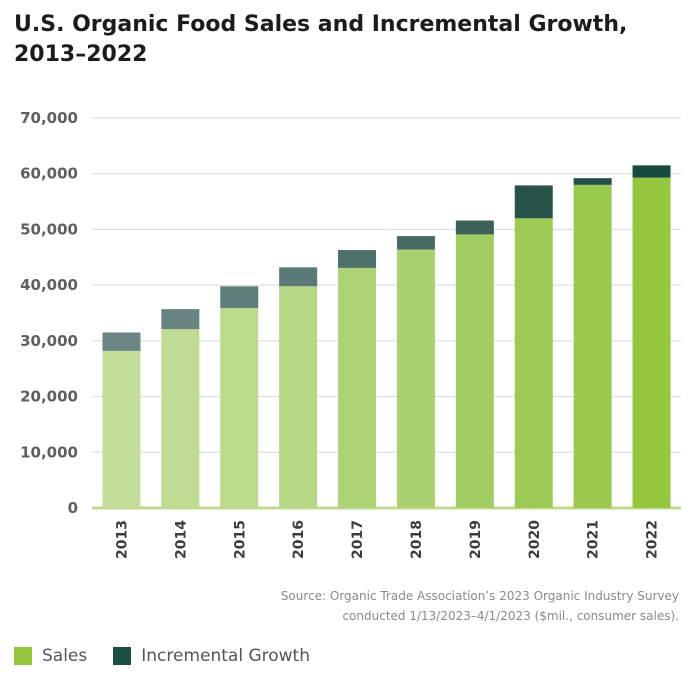 The height and width of the screenshot is (684, 697). What do you see at coordinates (299, 539) in the screenshot?
I see `x-tick-label: 2016` at bounding box center [299, 539].